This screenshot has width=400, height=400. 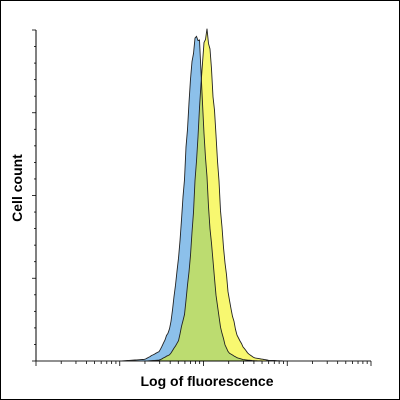 I want to click on y-axis-label: Cell count, so click(x=17, y=188).